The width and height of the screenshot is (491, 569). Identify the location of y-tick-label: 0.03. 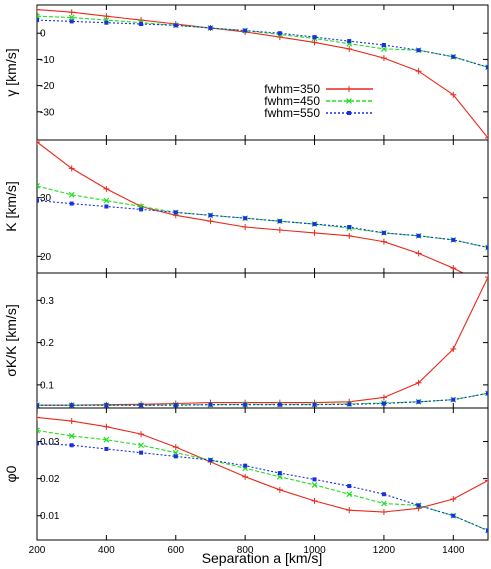
(50, 442).